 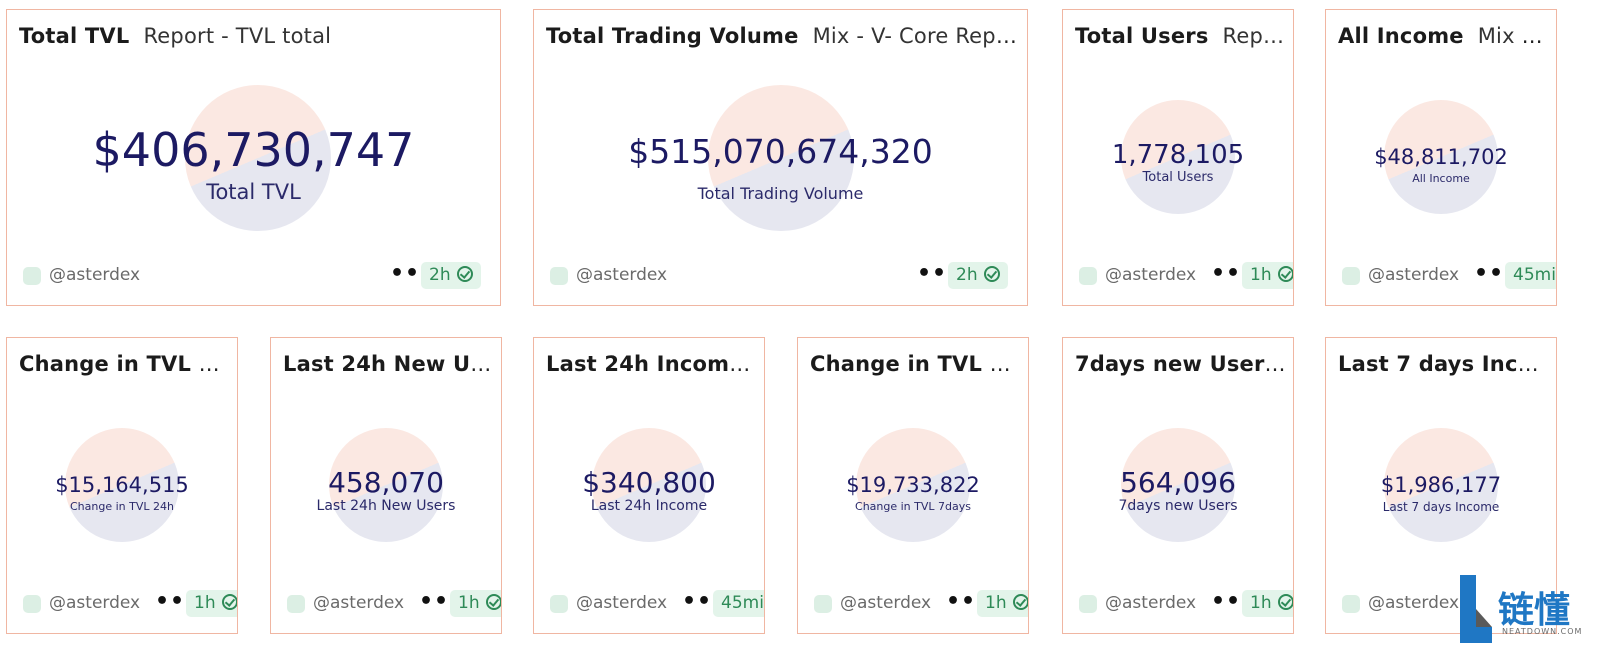 I want to click on counter-caption: Total Trading Volume, so click(x=780, y=193).